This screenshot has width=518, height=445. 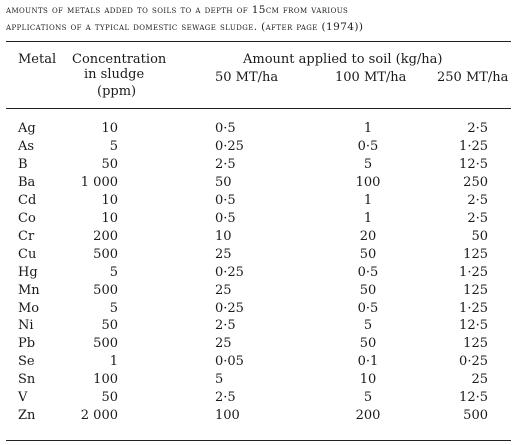 What do you see at coordinates (259, 255) in the screenshot?
I see `table-row: Cu 500 25 50 125` at bounding box center [259, 255].